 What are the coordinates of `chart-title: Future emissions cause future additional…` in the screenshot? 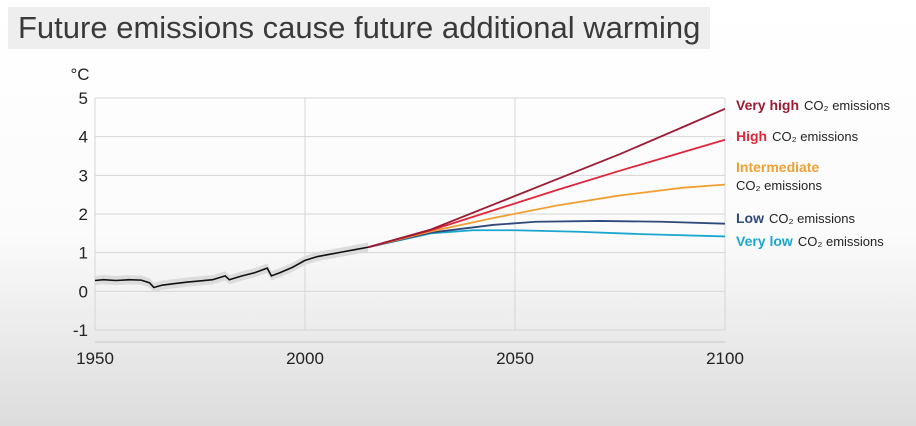 It's located at (359, 27).